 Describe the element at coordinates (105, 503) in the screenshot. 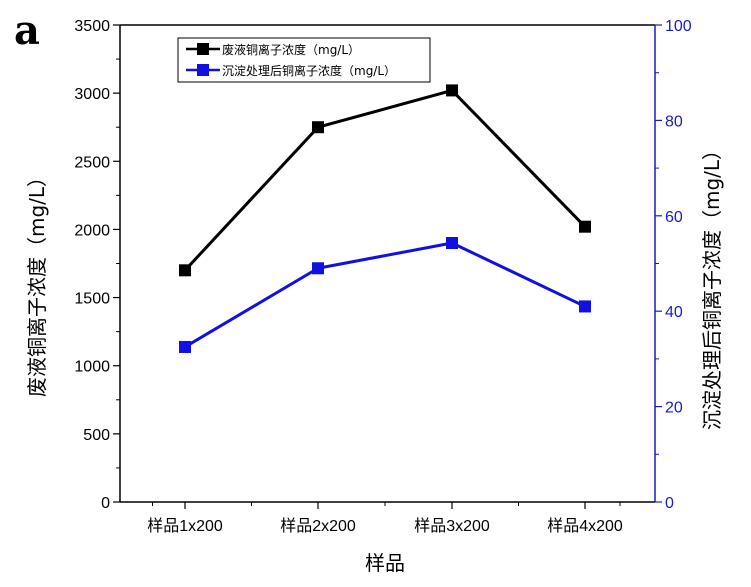

I see `left-tick-label: 0` at that location.